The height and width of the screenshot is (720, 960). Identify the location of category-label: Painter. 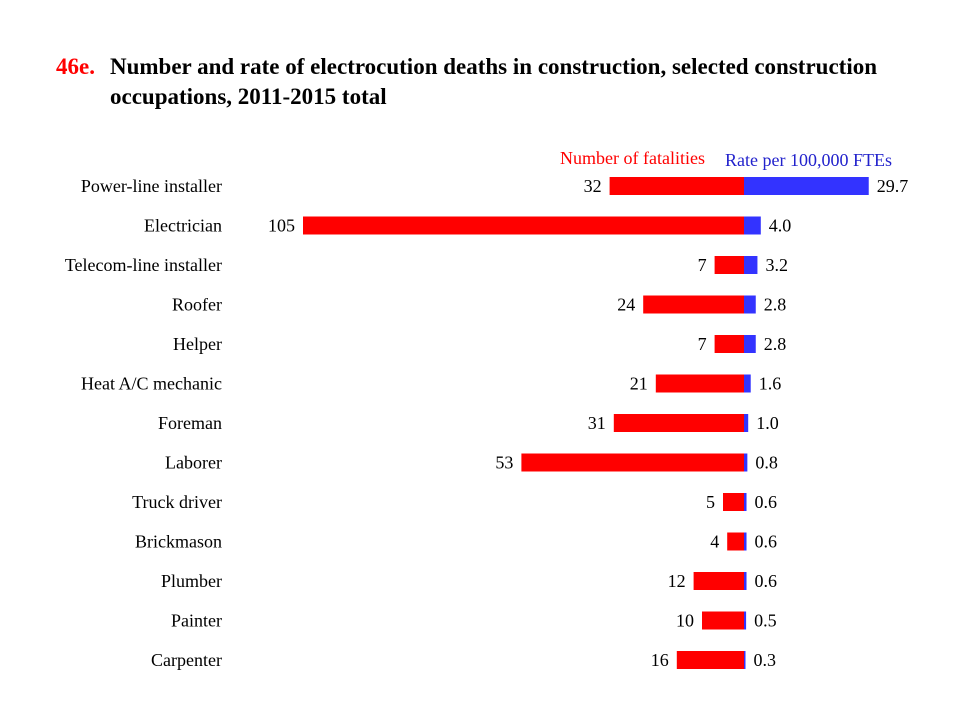
(196, 621).